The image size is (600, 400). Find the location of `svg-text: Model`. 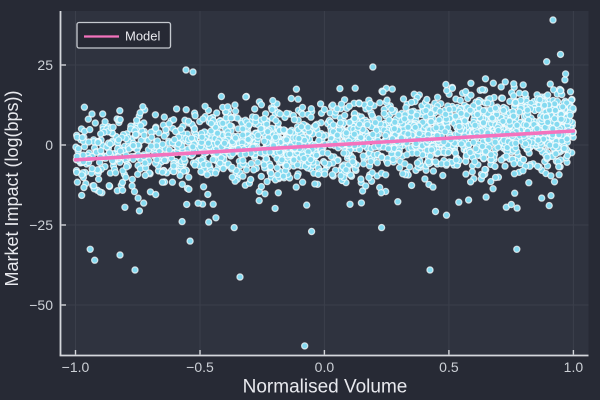

svg-text: Model is located at coordinates (143, 36).